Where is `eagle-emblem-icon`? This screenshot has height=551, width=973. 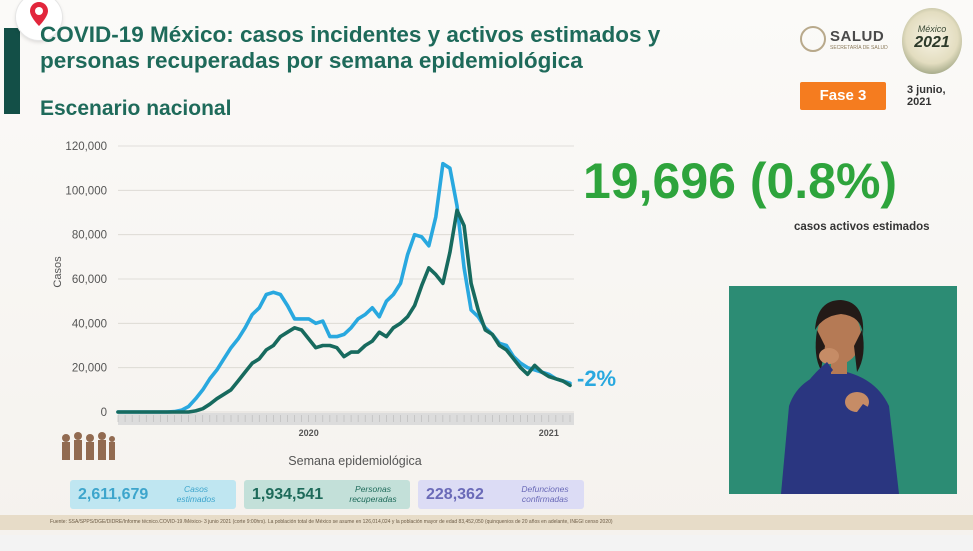 eagle-emblem-icon is located at coordinates (813, 39).